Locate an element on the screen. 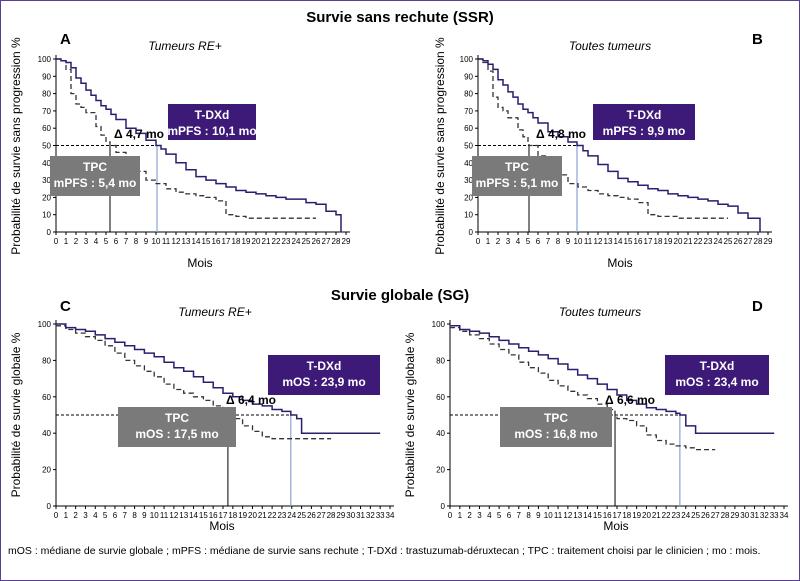 The height and width of the screenshot is (581, 800). sg-section-title: Survie globale (SG) is located at coordinates (400, 295).